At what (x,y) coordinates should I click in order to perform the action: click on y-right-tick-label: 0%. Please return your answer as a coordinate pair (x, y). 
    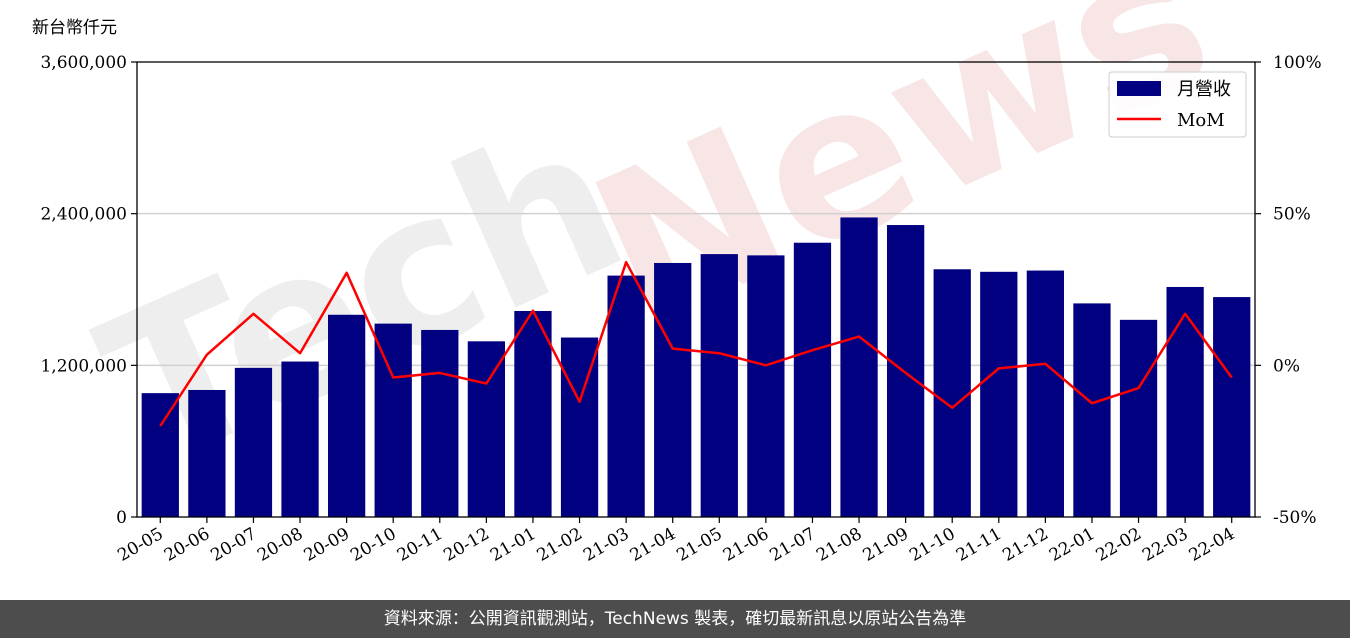
    Looking at the image, I should click on (1286, 366).